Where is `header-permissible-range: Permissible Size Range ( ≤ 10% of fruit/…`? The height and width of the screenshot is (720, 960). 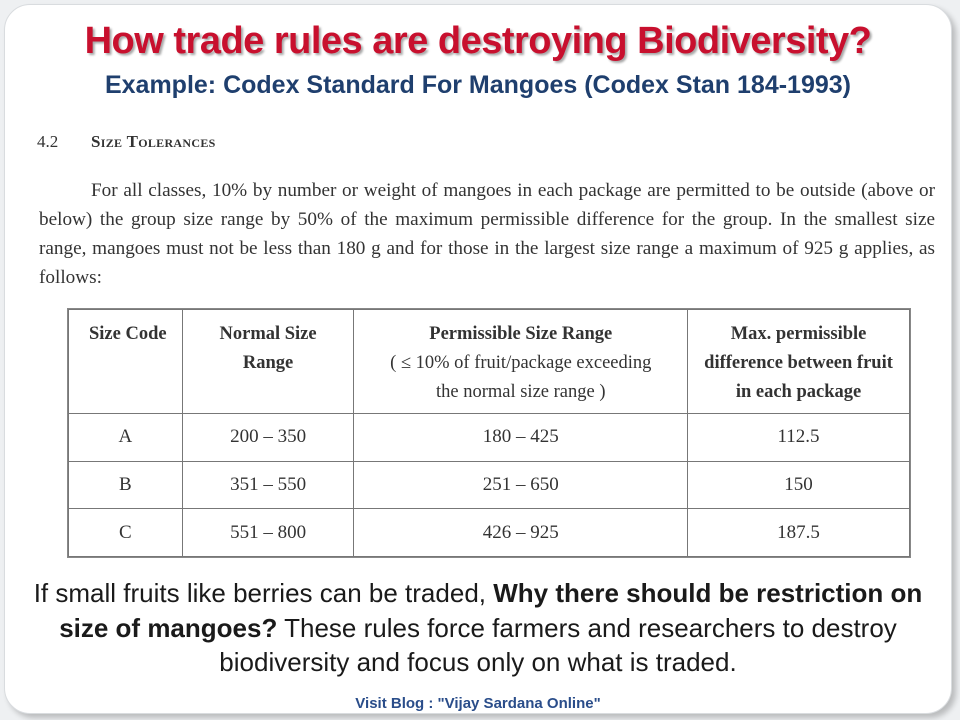
header-permissible-range: Permissible Size Range ( ≤ 10% of fruit/… is located at coordinates (521, 361).